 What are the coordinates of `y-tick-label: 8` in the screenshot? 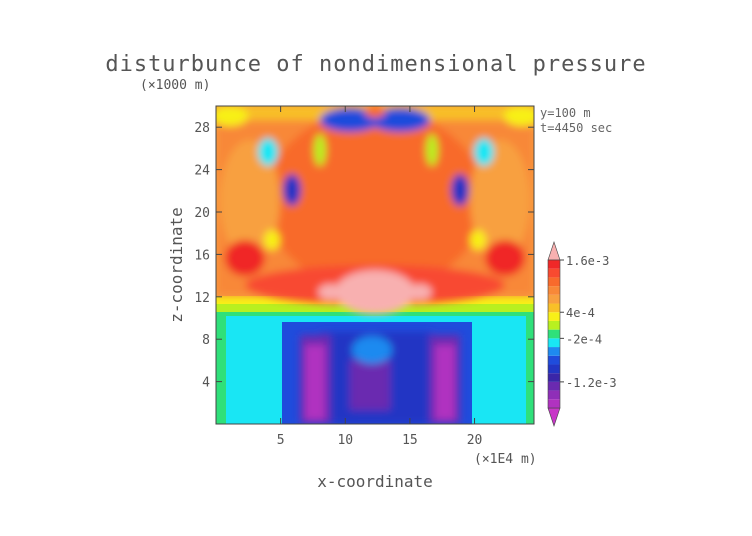 It's located at (206, 340).